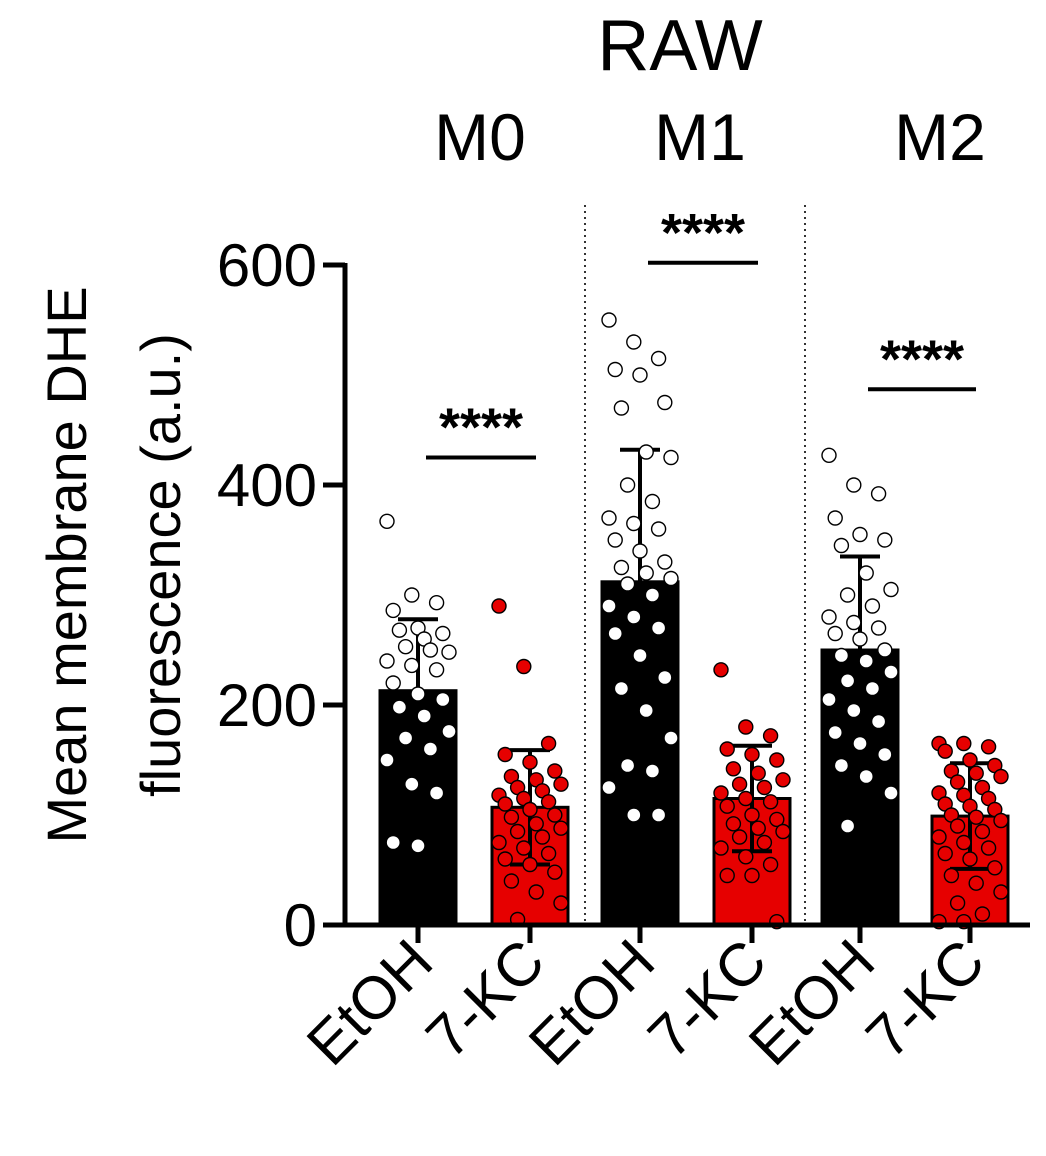 The width and height of the screenshot is (1046, 1156). I want to click on series-m1-etoh, so click(640, 619).